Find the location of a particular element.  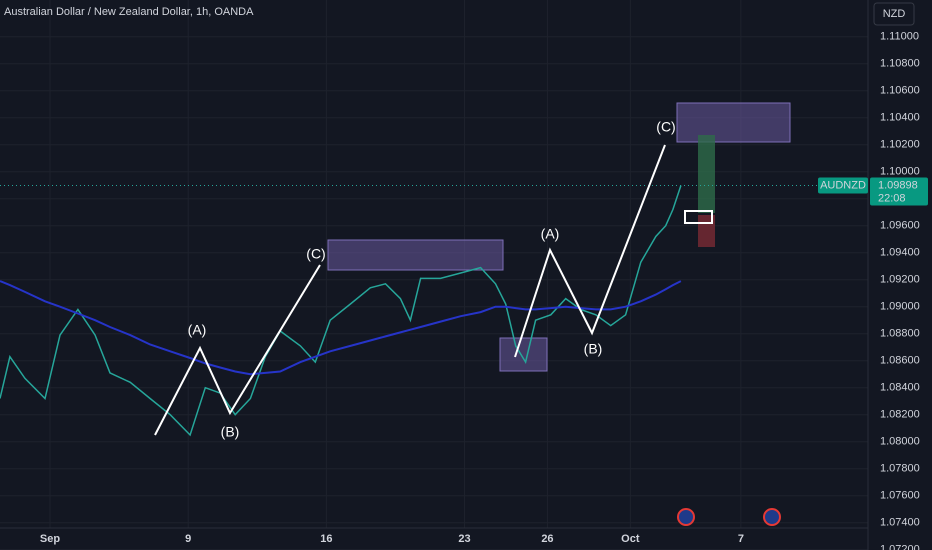

y-tick-label: 1.07200 is located at coordinates (900, 547).